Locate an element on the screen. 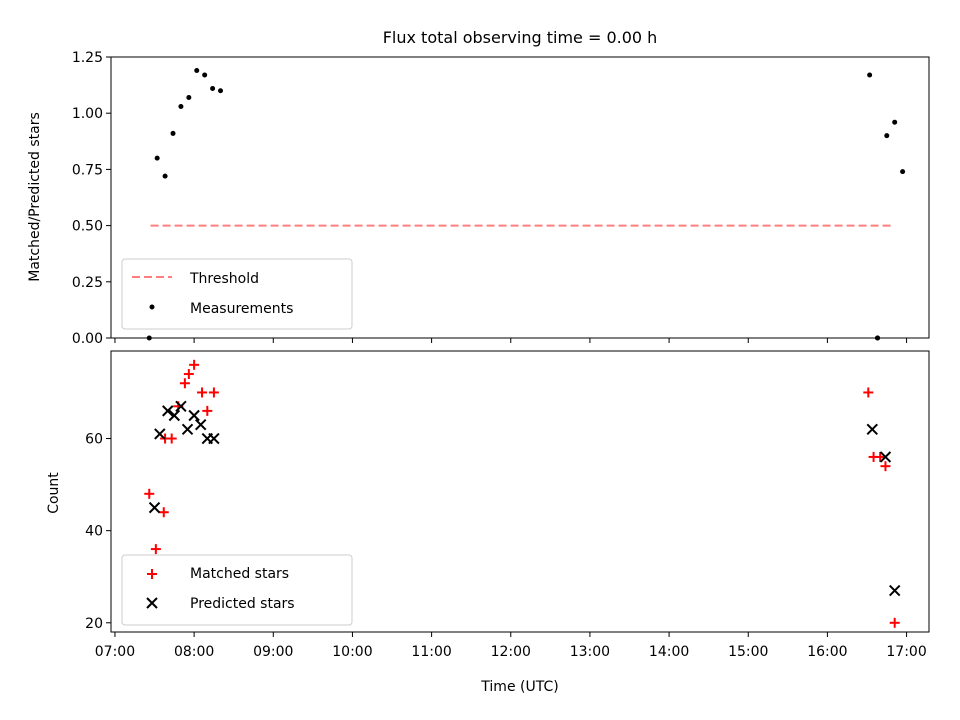 Image resolution: width=960 pixels, height=720 pixels. x-axis-label: Time (UTC) is located at coordinates (519, 687).